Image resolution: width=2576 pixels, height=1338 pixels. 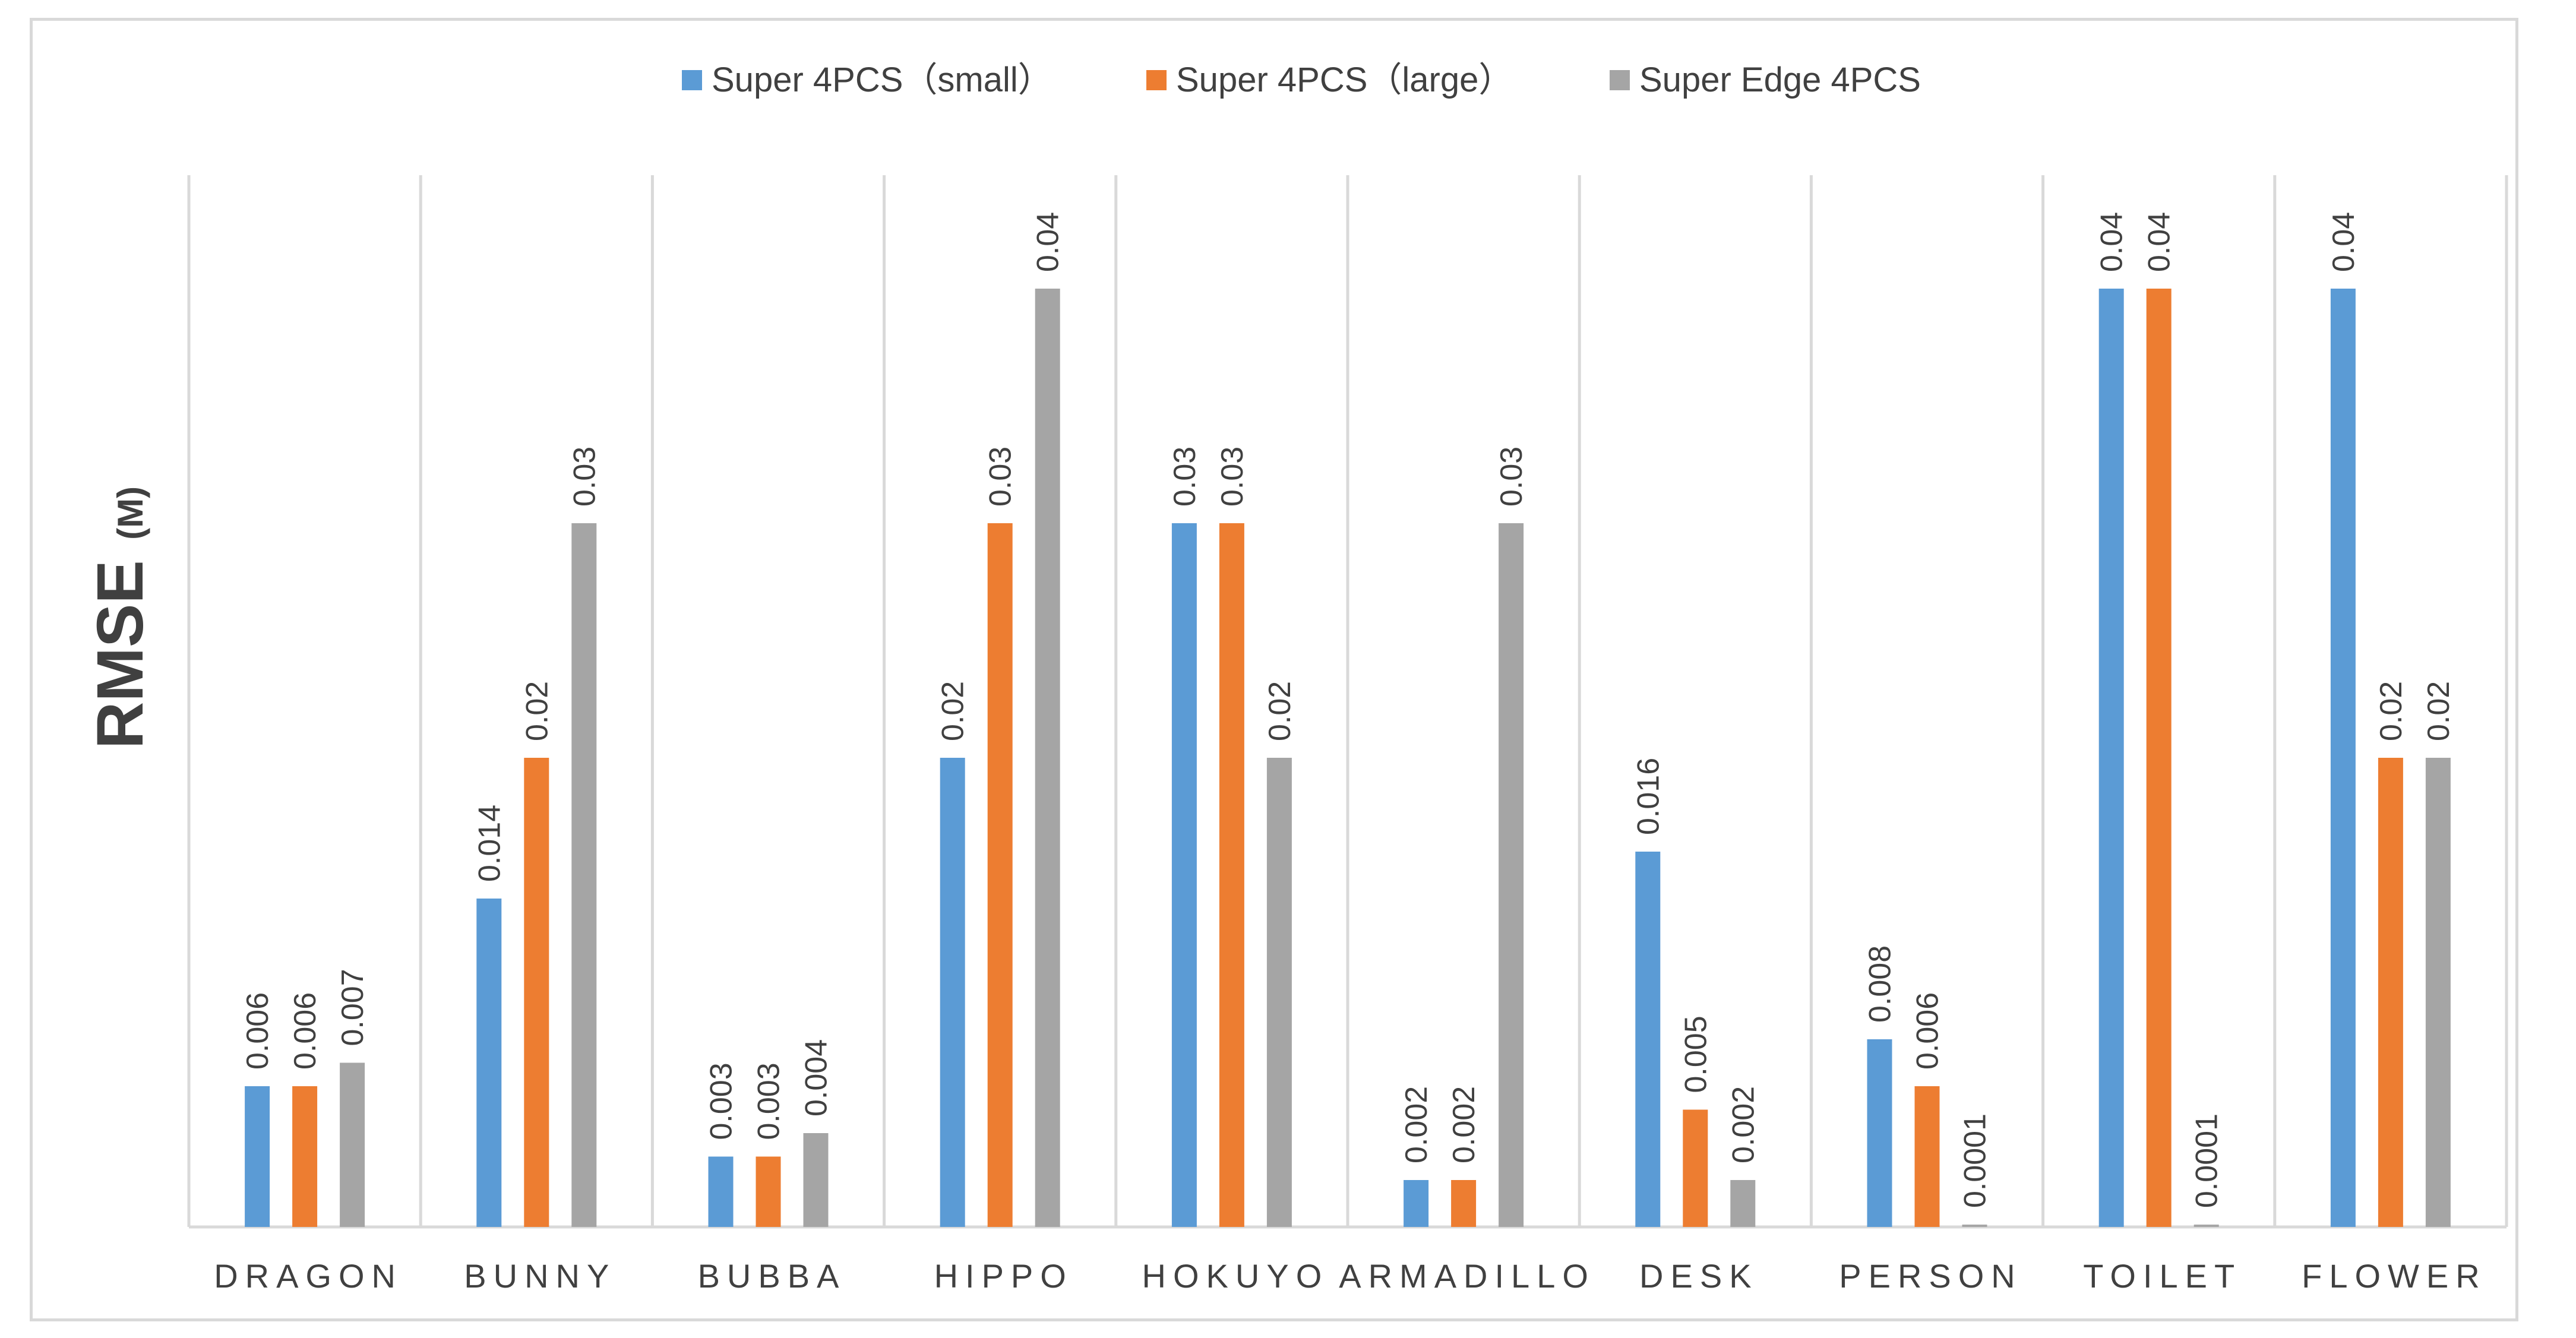 I want to click on value-label-bunny-series-2: 0.02, so click(x=537, y=711).